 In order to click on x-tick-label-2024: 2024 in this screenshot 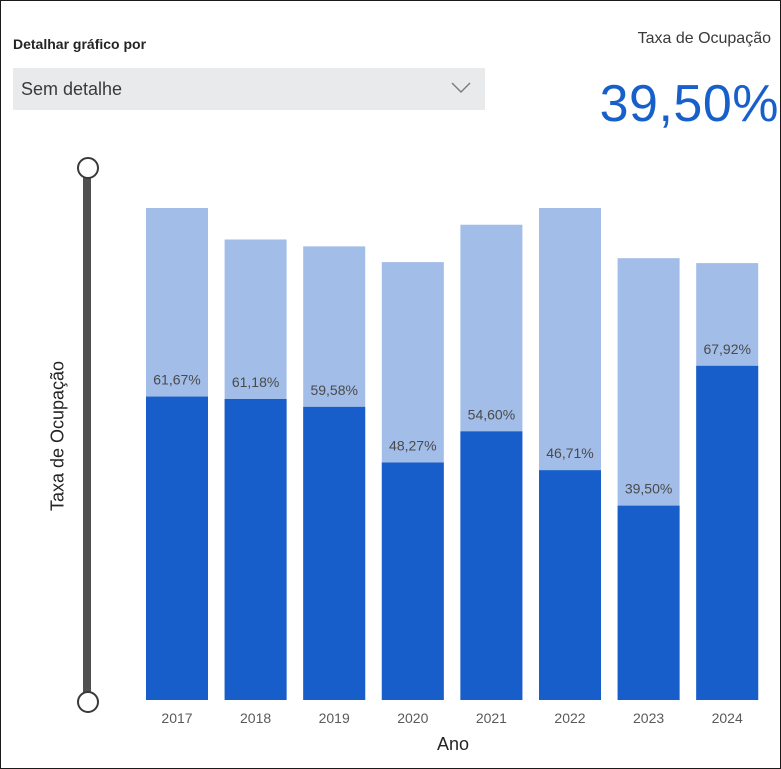, I will do `click(727, 718)`.